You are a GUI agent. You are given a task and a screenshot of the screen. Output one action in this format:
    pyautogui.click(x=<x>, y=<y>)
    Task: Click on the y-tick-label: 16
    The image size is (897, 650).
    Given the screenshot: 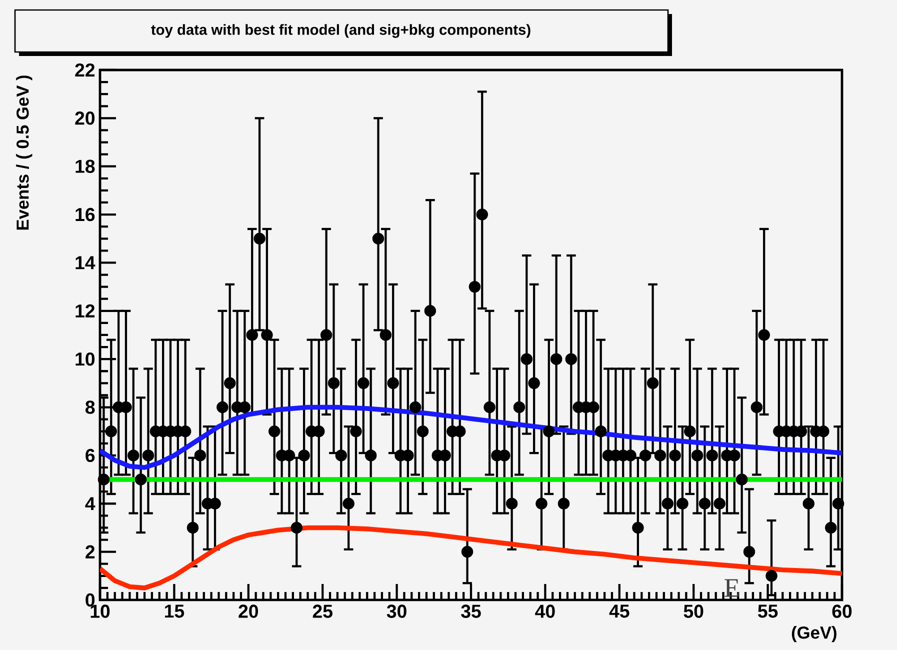 What is the action you would take?
    pyautogui.click(x=85, y=215)
    